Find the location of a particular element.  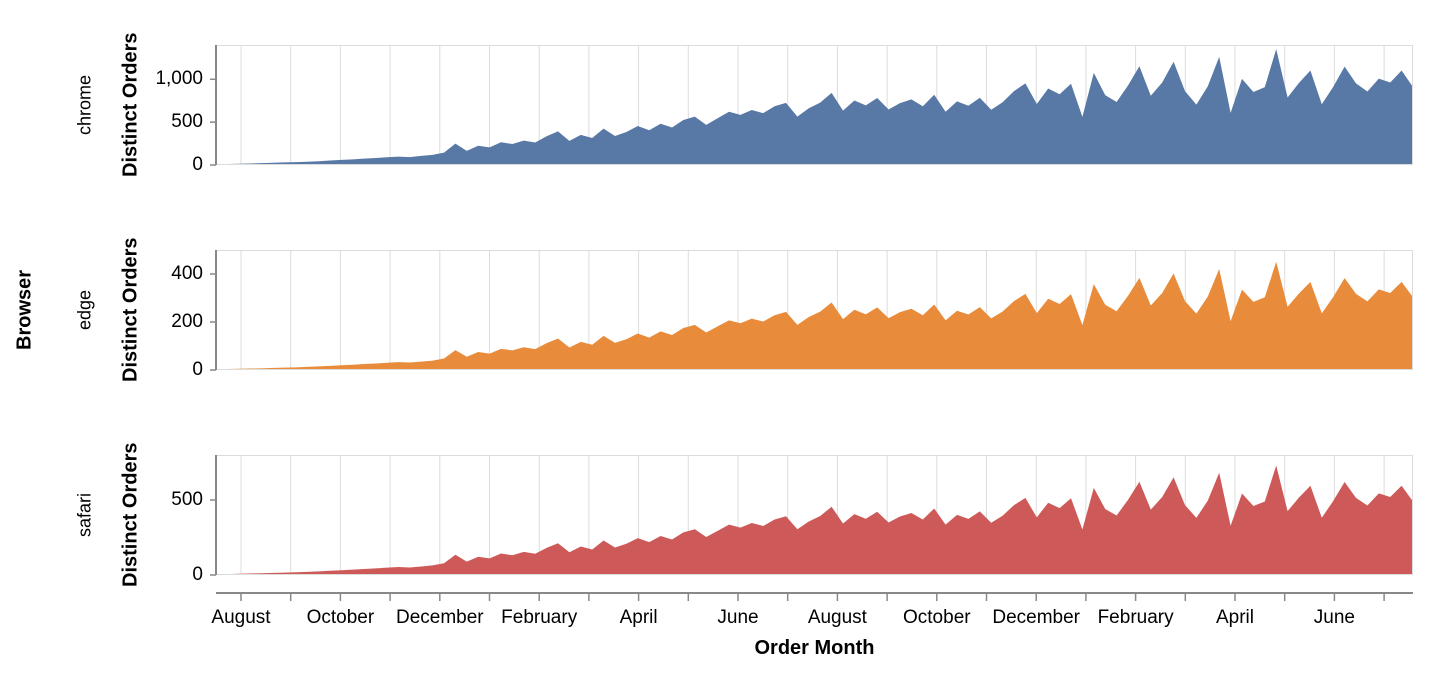

y-tick-label: 1,000 is located at coordinates (179, 79).